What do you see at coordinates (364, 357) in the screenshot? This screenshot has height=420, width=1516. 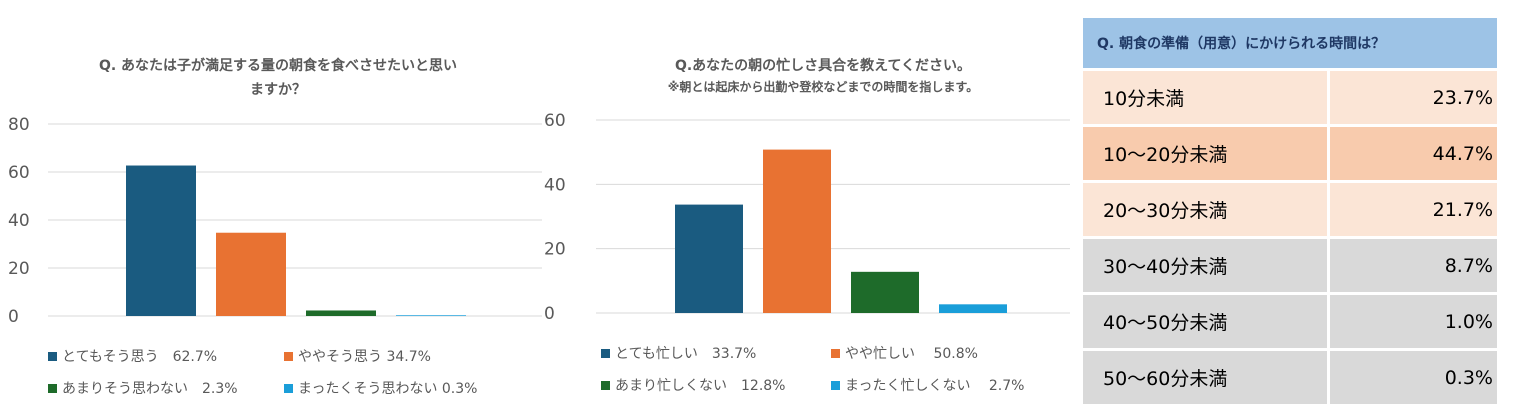 I see `legend-label: ややそう思う 34.7%` at bounding box center [364, 357].